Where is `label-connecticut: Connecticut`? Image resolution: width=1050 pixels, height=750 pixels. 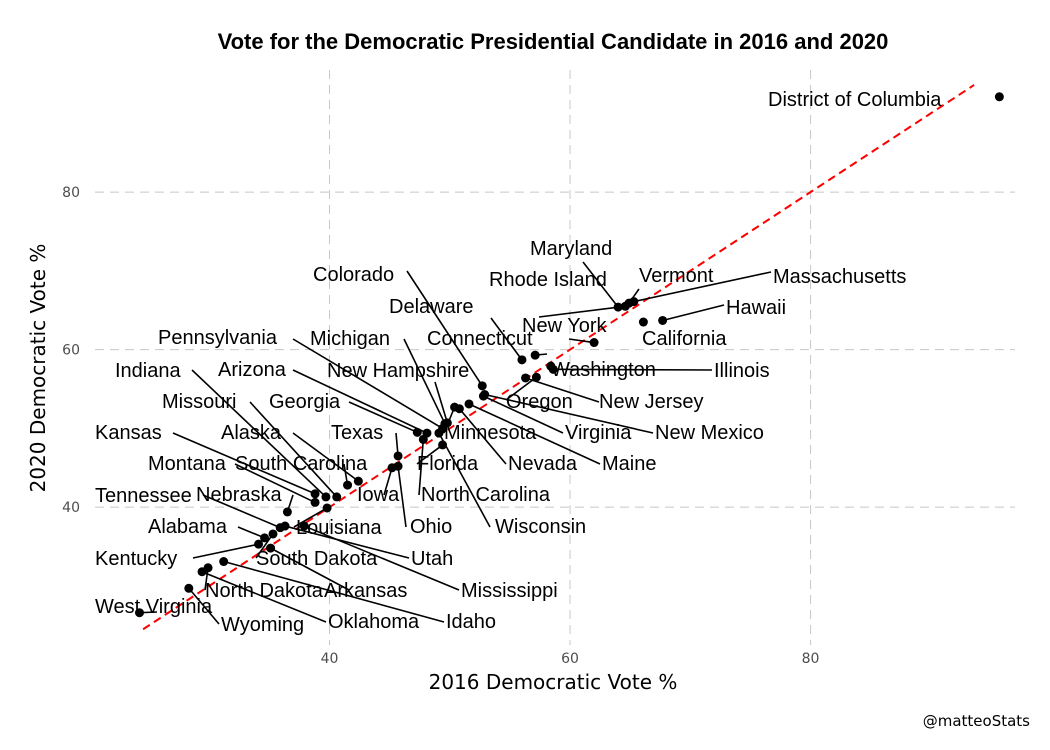 label-connecticut: Connecticut is located at coordinates (480, 339).